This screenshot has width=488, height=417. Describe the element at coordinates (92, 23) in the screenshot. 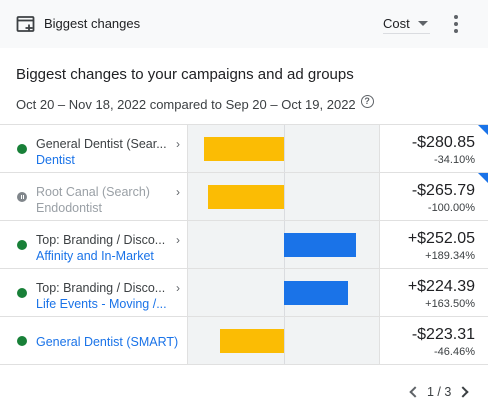

I see `card-title: Biggest changes` at that location.